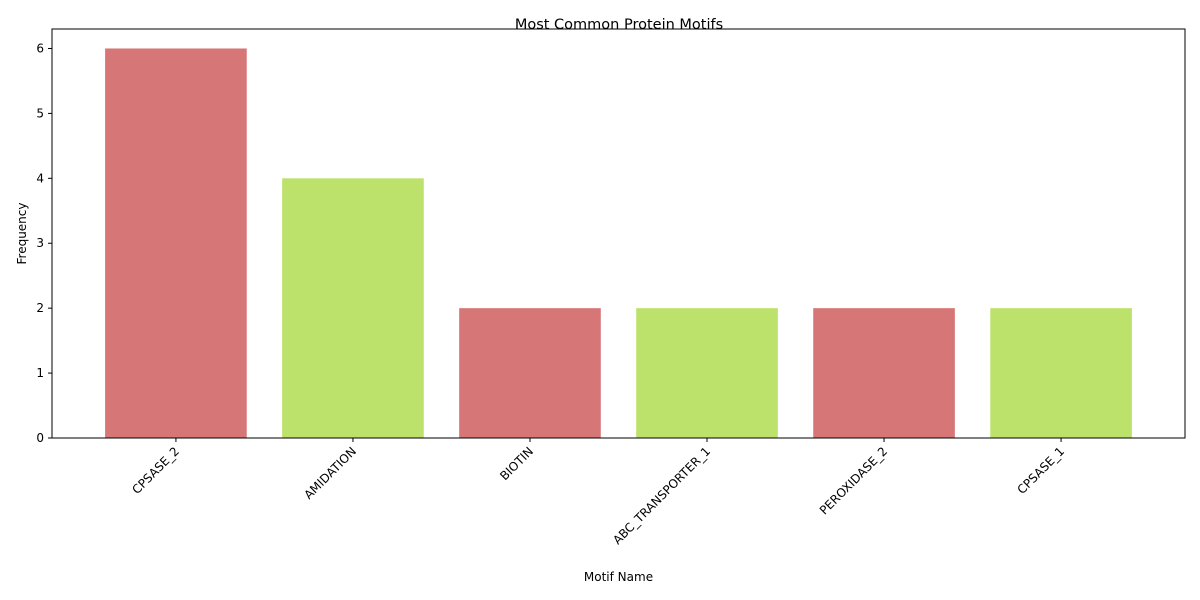 The image size is (1200, 600). What do you see at coordinates (40, 113) in the screenshot?
I see `y-tick-label: 5` at bounding box center [40, 113].